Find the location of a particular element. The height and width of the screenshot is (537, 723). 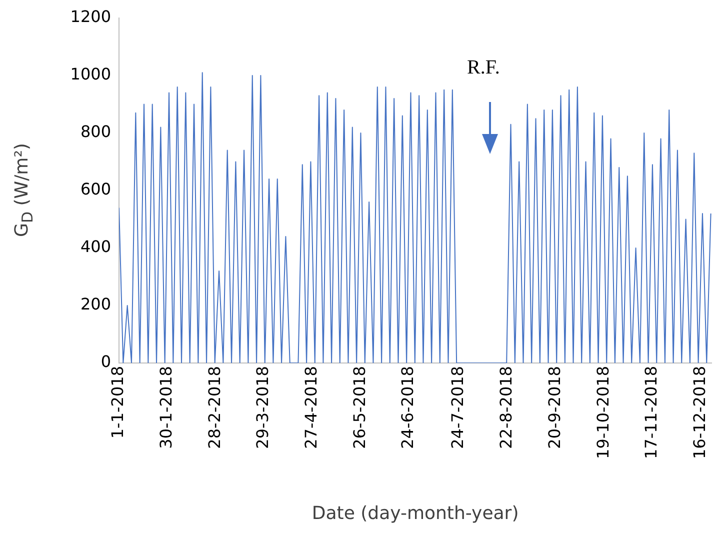

x-tick-label: 1-1-2018 is located at coordinates (118, 402).